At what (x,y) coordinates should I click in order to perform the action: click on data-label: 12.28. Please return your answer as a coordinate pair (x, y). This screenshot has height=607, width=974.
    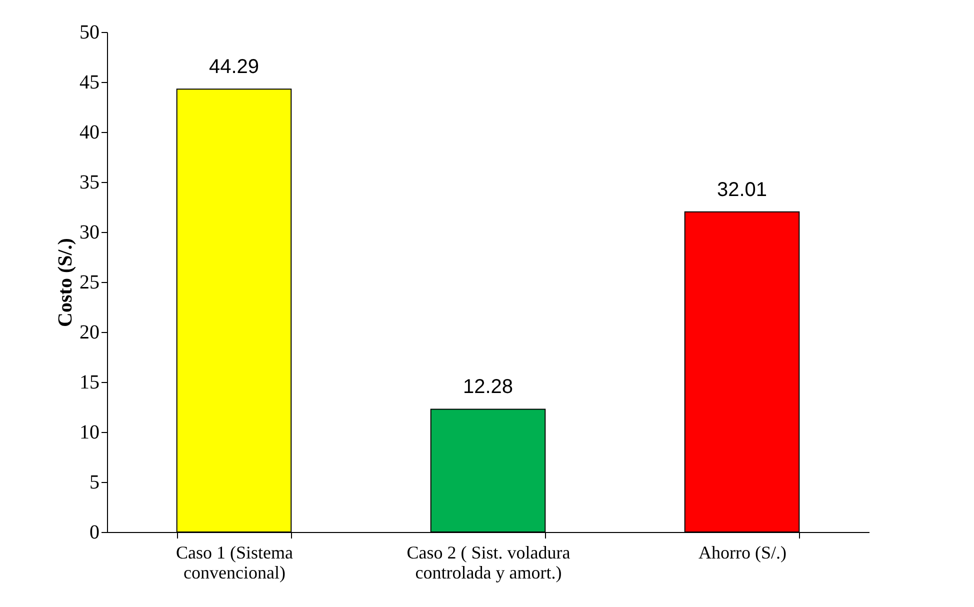
    Looking at the image, I should click on (488, 387).